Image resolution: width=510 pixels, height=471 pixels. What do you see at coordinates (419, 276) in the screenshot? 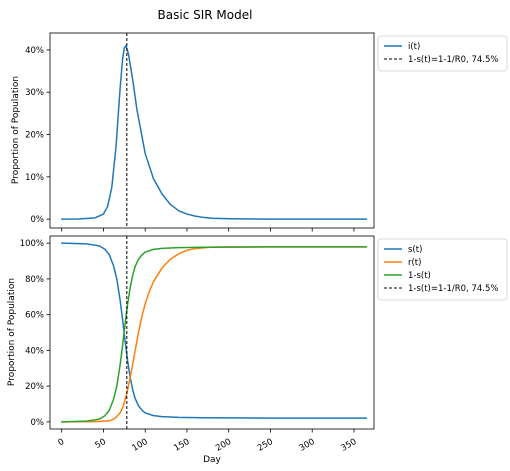
I see `bottom-legend-label: 1-s(t)` at bounding box center [419, 276].